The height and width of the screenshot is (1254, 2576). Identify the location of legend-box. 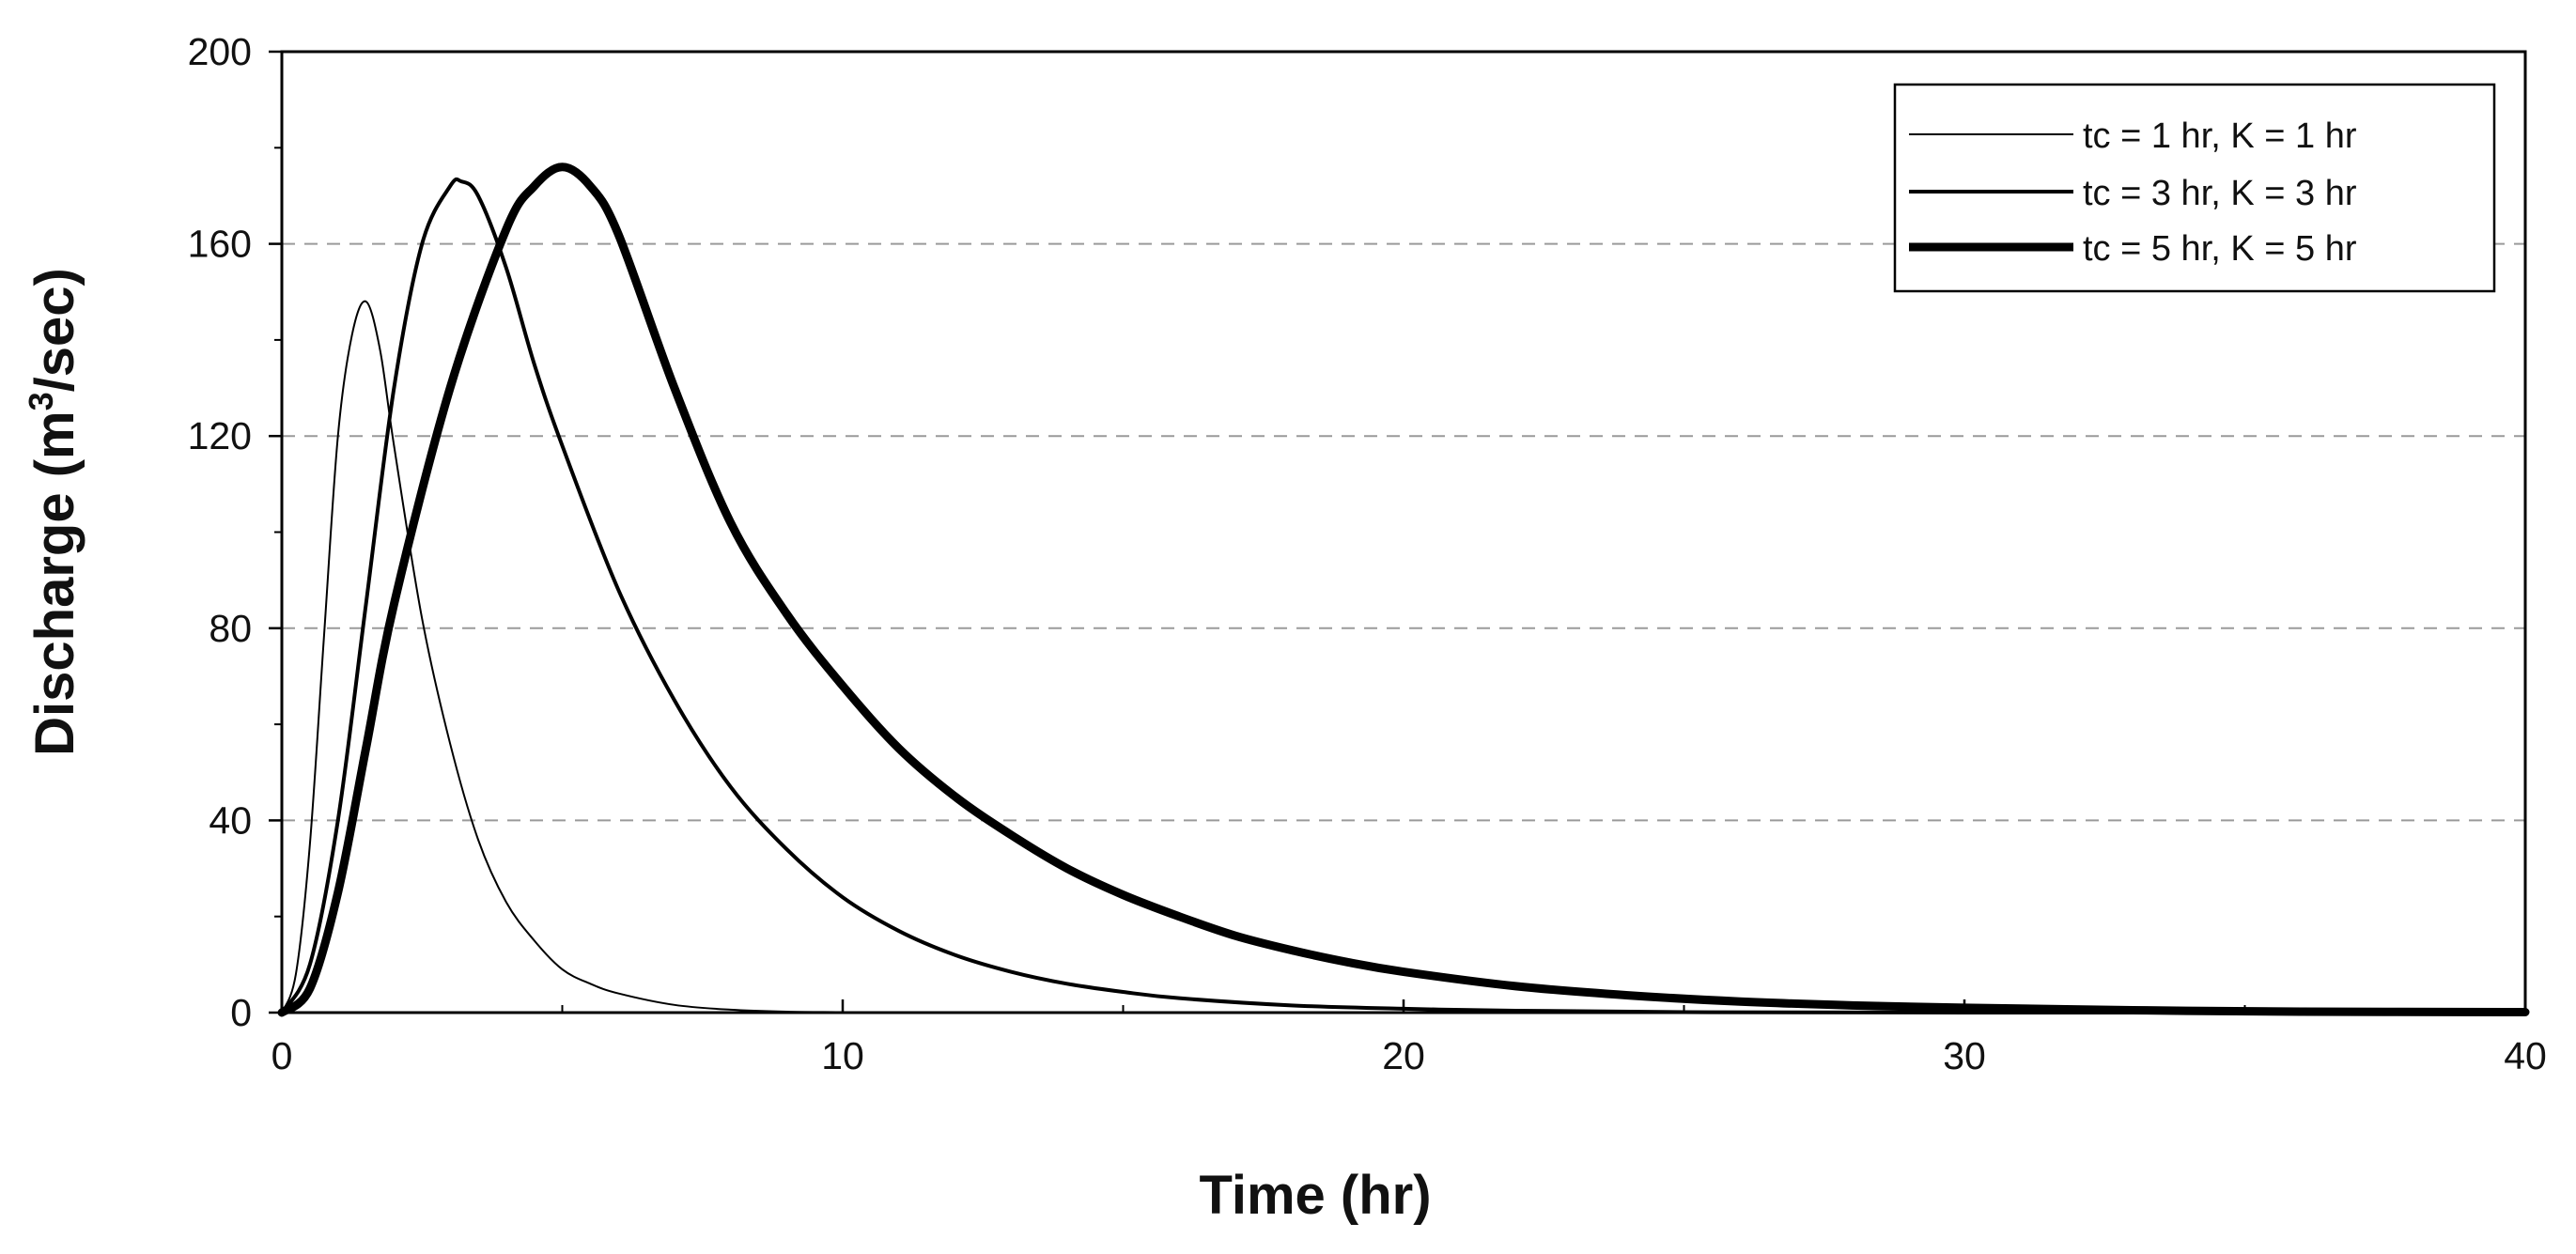
(2194, 188).